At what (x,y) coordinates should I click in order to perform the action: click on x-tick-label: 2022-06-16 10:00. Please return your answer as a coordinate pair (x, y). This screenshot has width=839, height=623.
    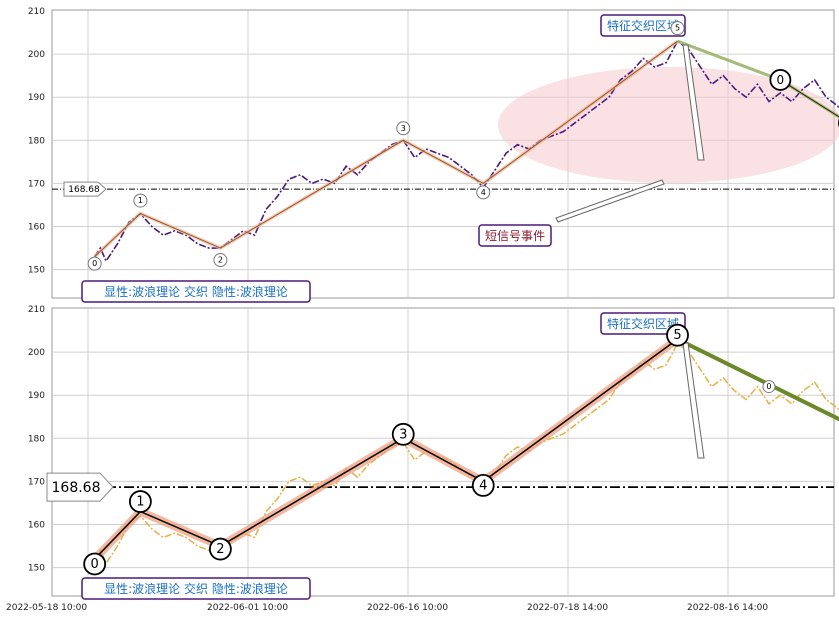
    Looking at the image, I should click on (407, 608).